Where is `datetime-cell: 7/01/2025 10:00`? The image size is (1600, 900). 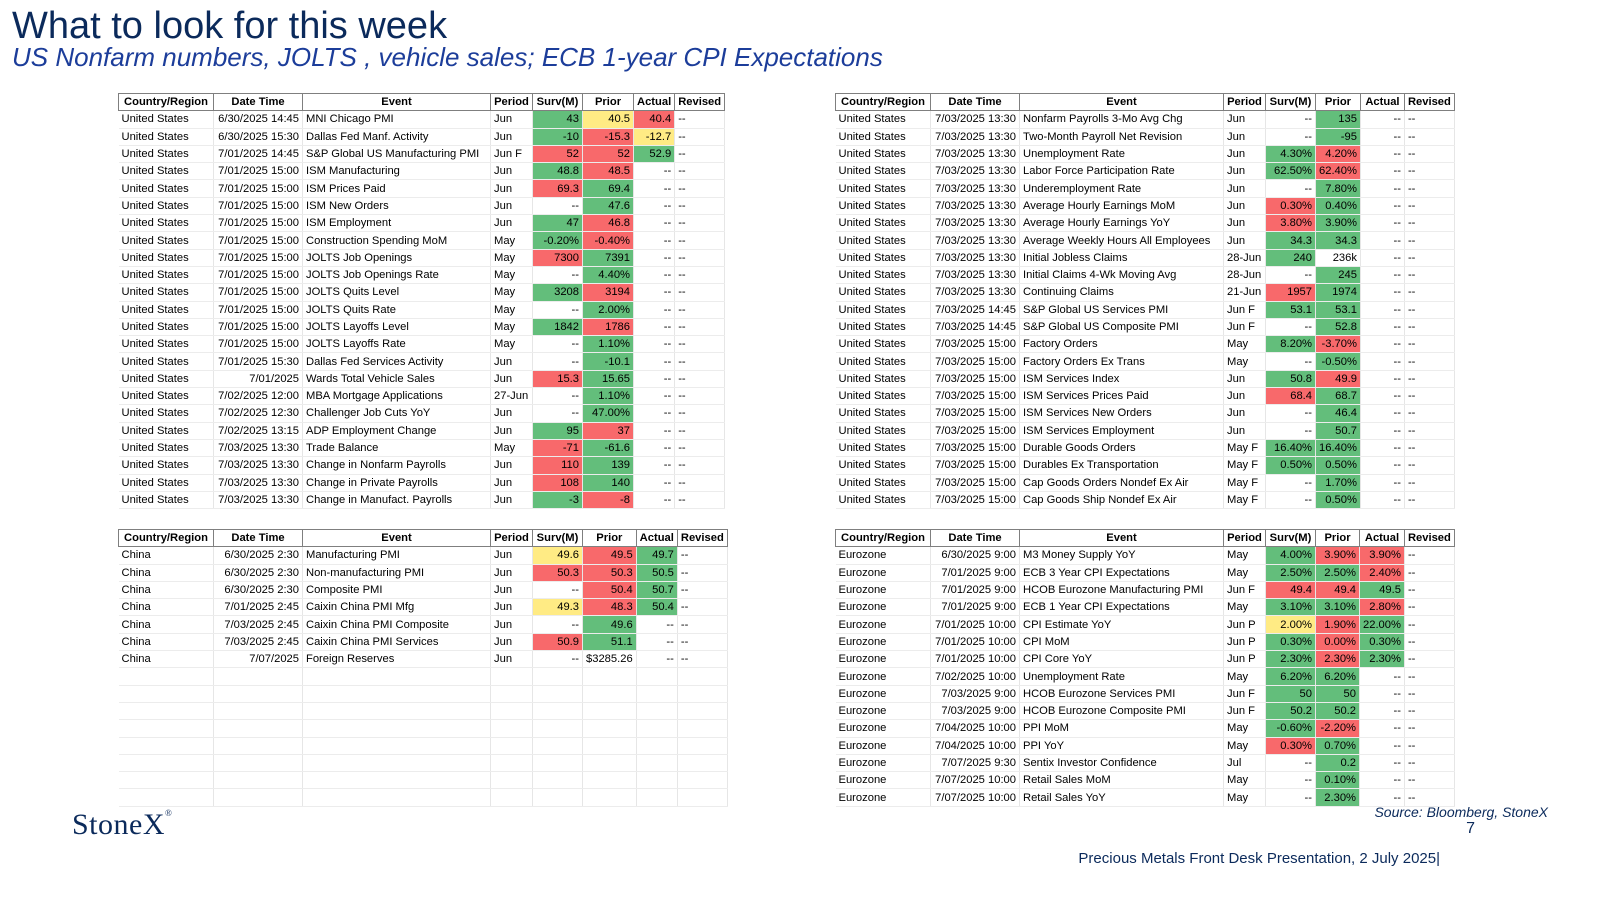 datetime-cell: 7/01/2025 10:00 is located at coordinates (975, 642).